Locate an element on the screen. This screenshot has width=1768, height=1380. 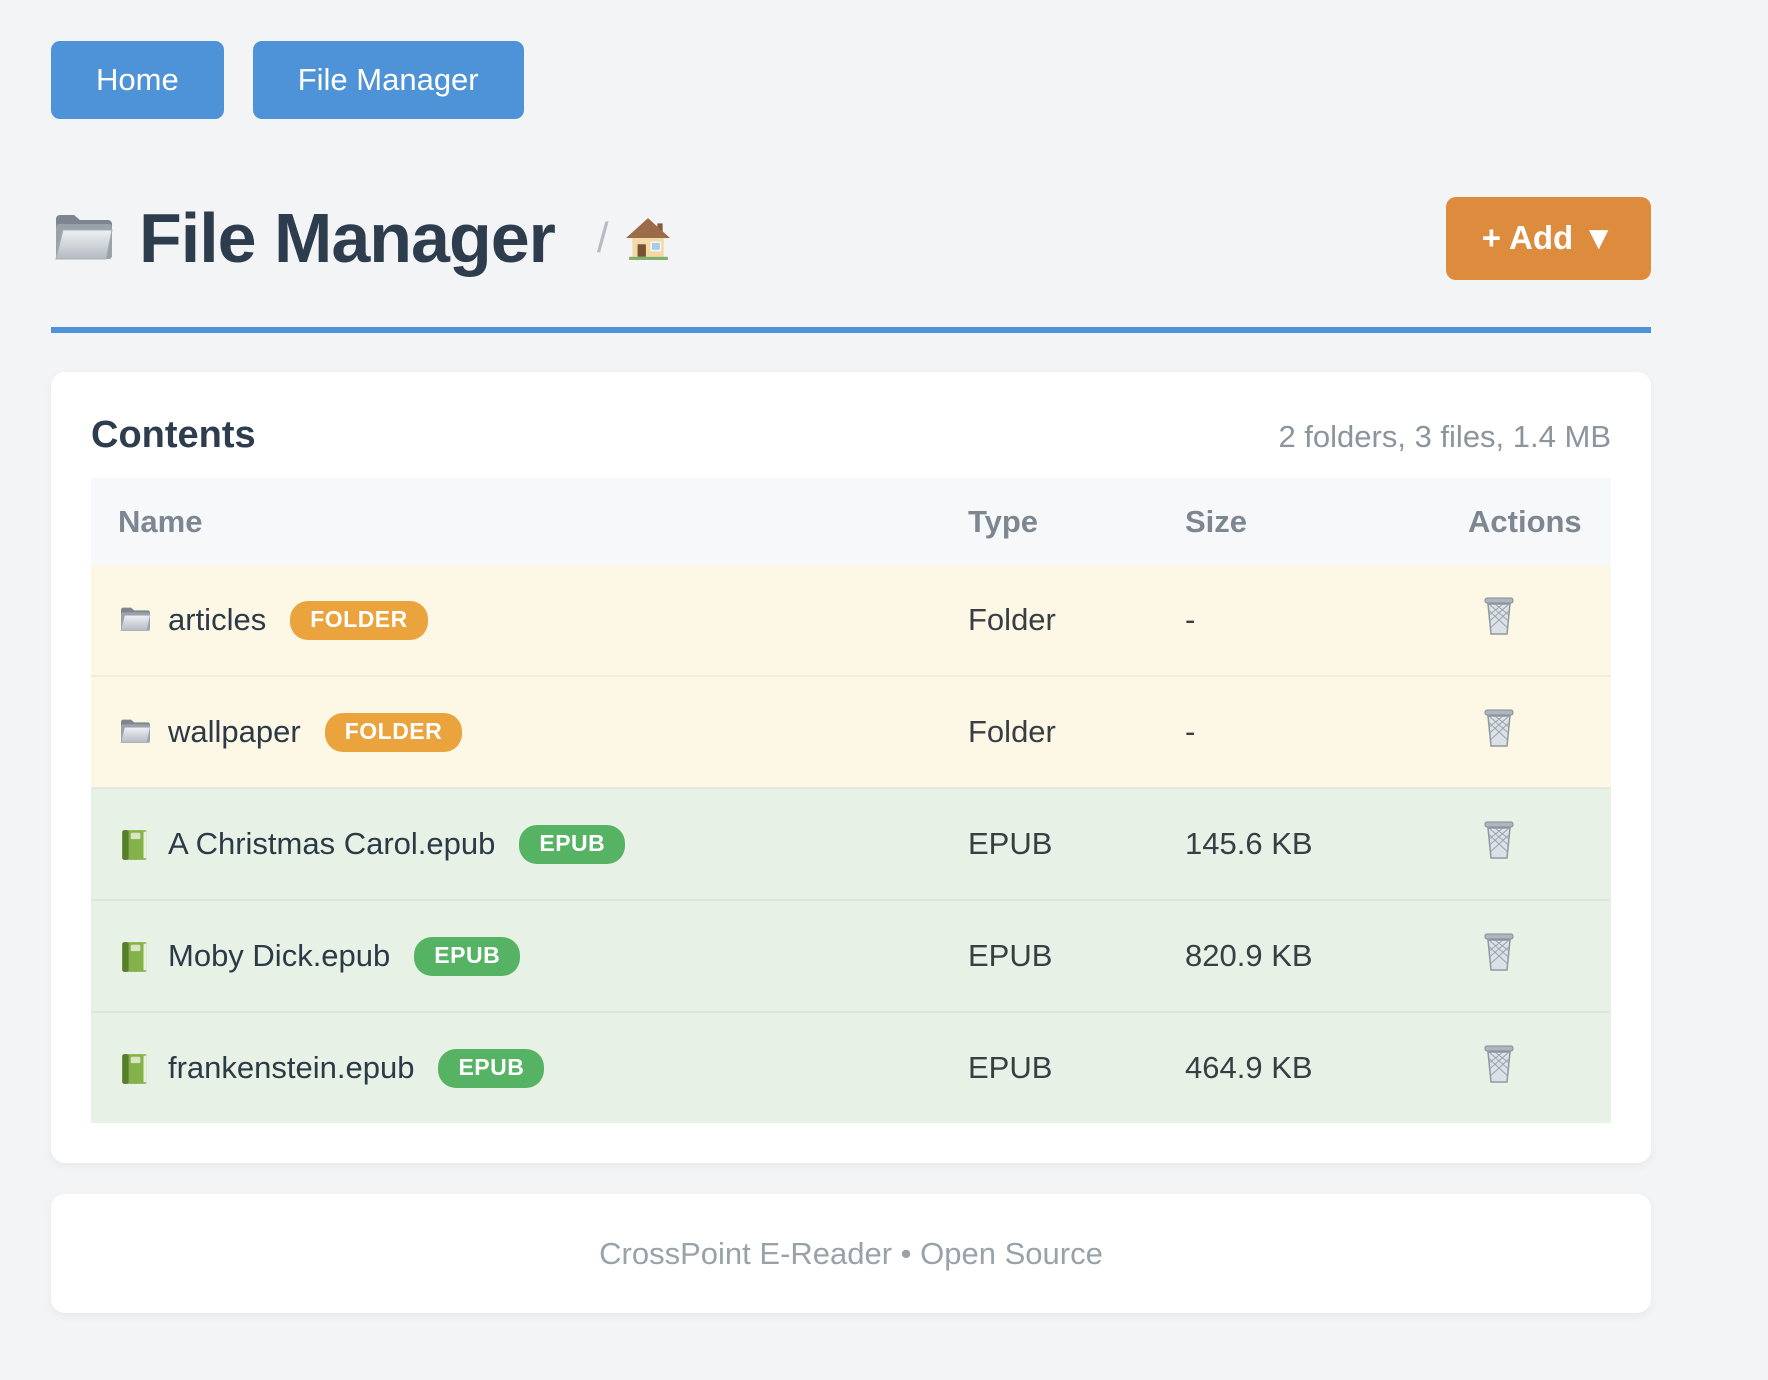
file-name: articles is located at coordinates (217, 619).